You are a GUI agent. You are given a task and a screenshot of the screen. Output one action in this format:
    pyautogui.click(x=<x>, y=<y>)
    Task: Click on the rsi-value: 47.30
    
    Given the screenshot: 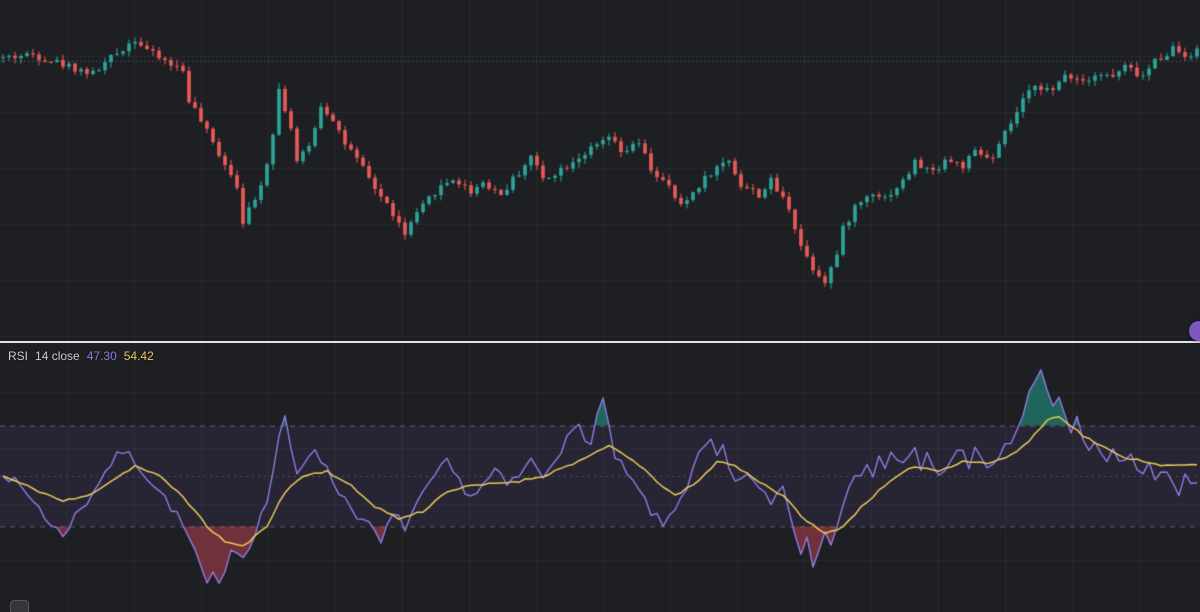 What is the action you would take?
    pyautogui.click(x=101, y=356)
    